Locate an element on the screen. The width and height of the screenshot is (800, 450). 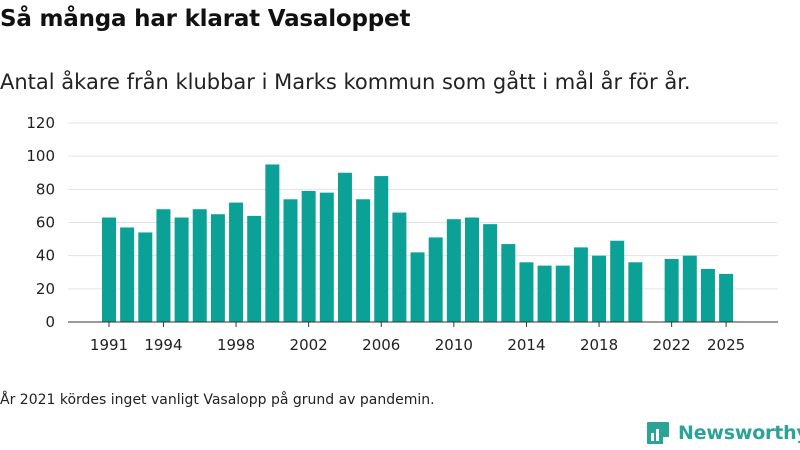
x-tick-label: 2018 is located at coordinates (599, 345).